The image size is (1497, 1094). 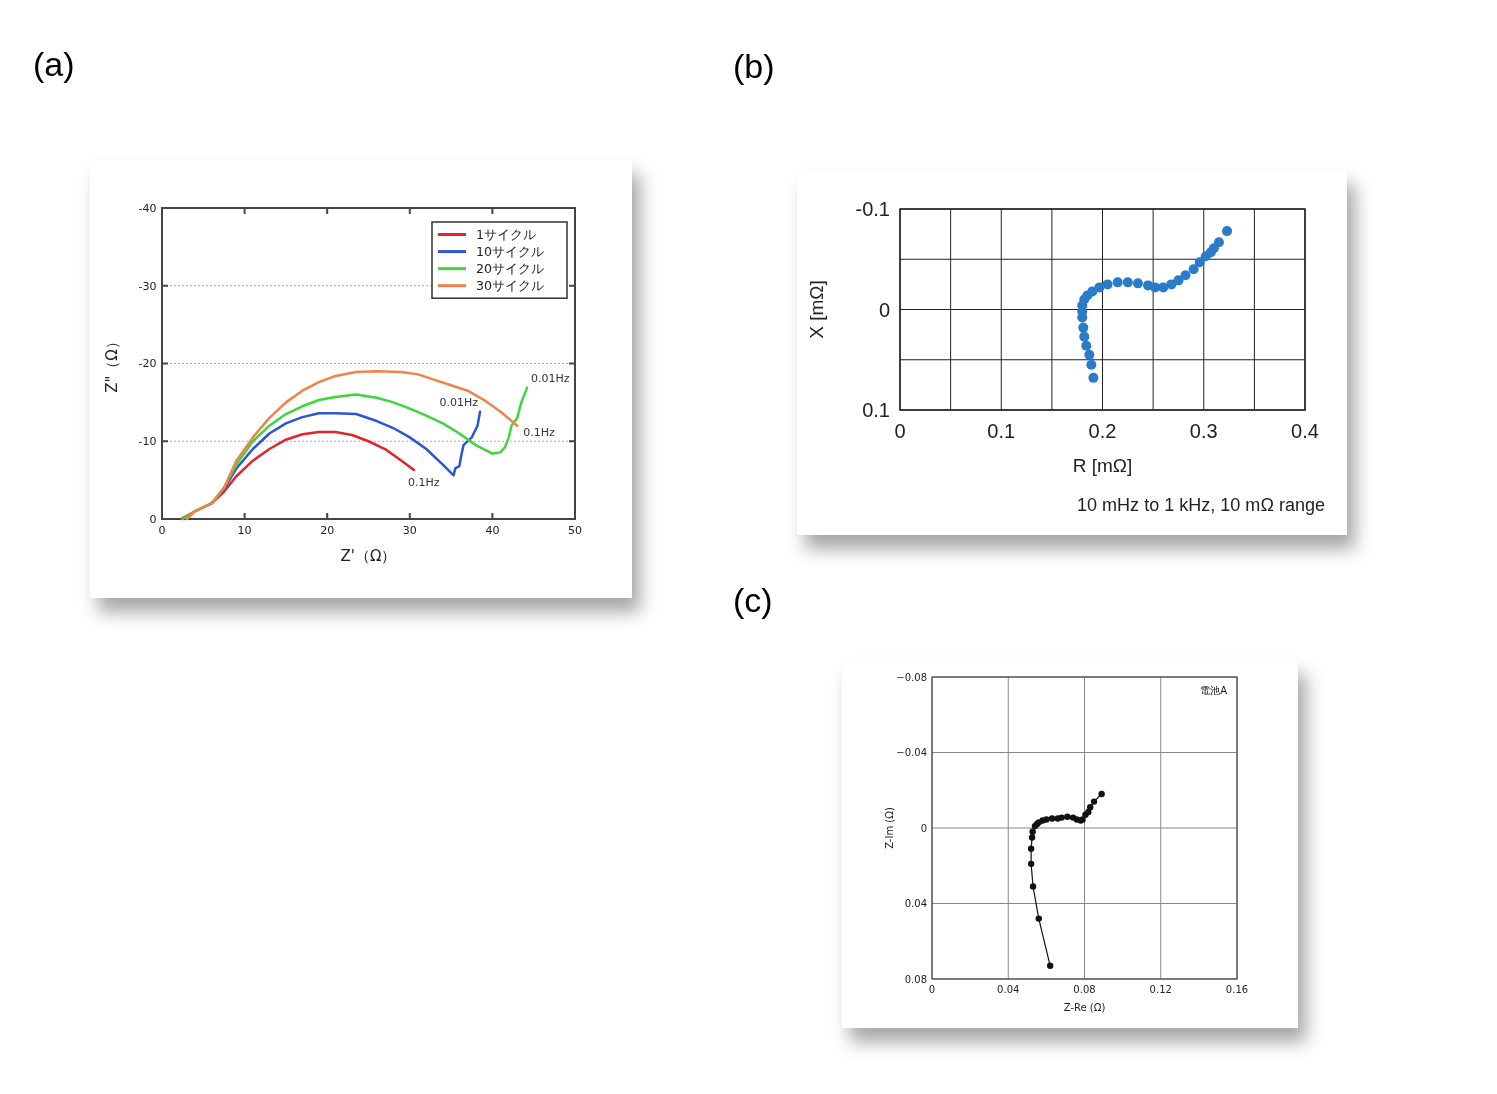 What do you see at coordinates (1237, 989) in the screenshot?
I see `x-tick-label: 0.16` at bounding box center [1237, 989].